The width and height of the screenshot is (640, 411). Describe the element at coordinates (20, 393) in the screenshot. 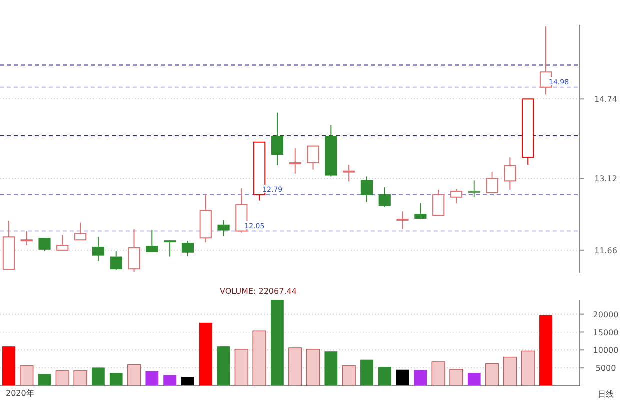

I see `annotation: 2020年` at that location.